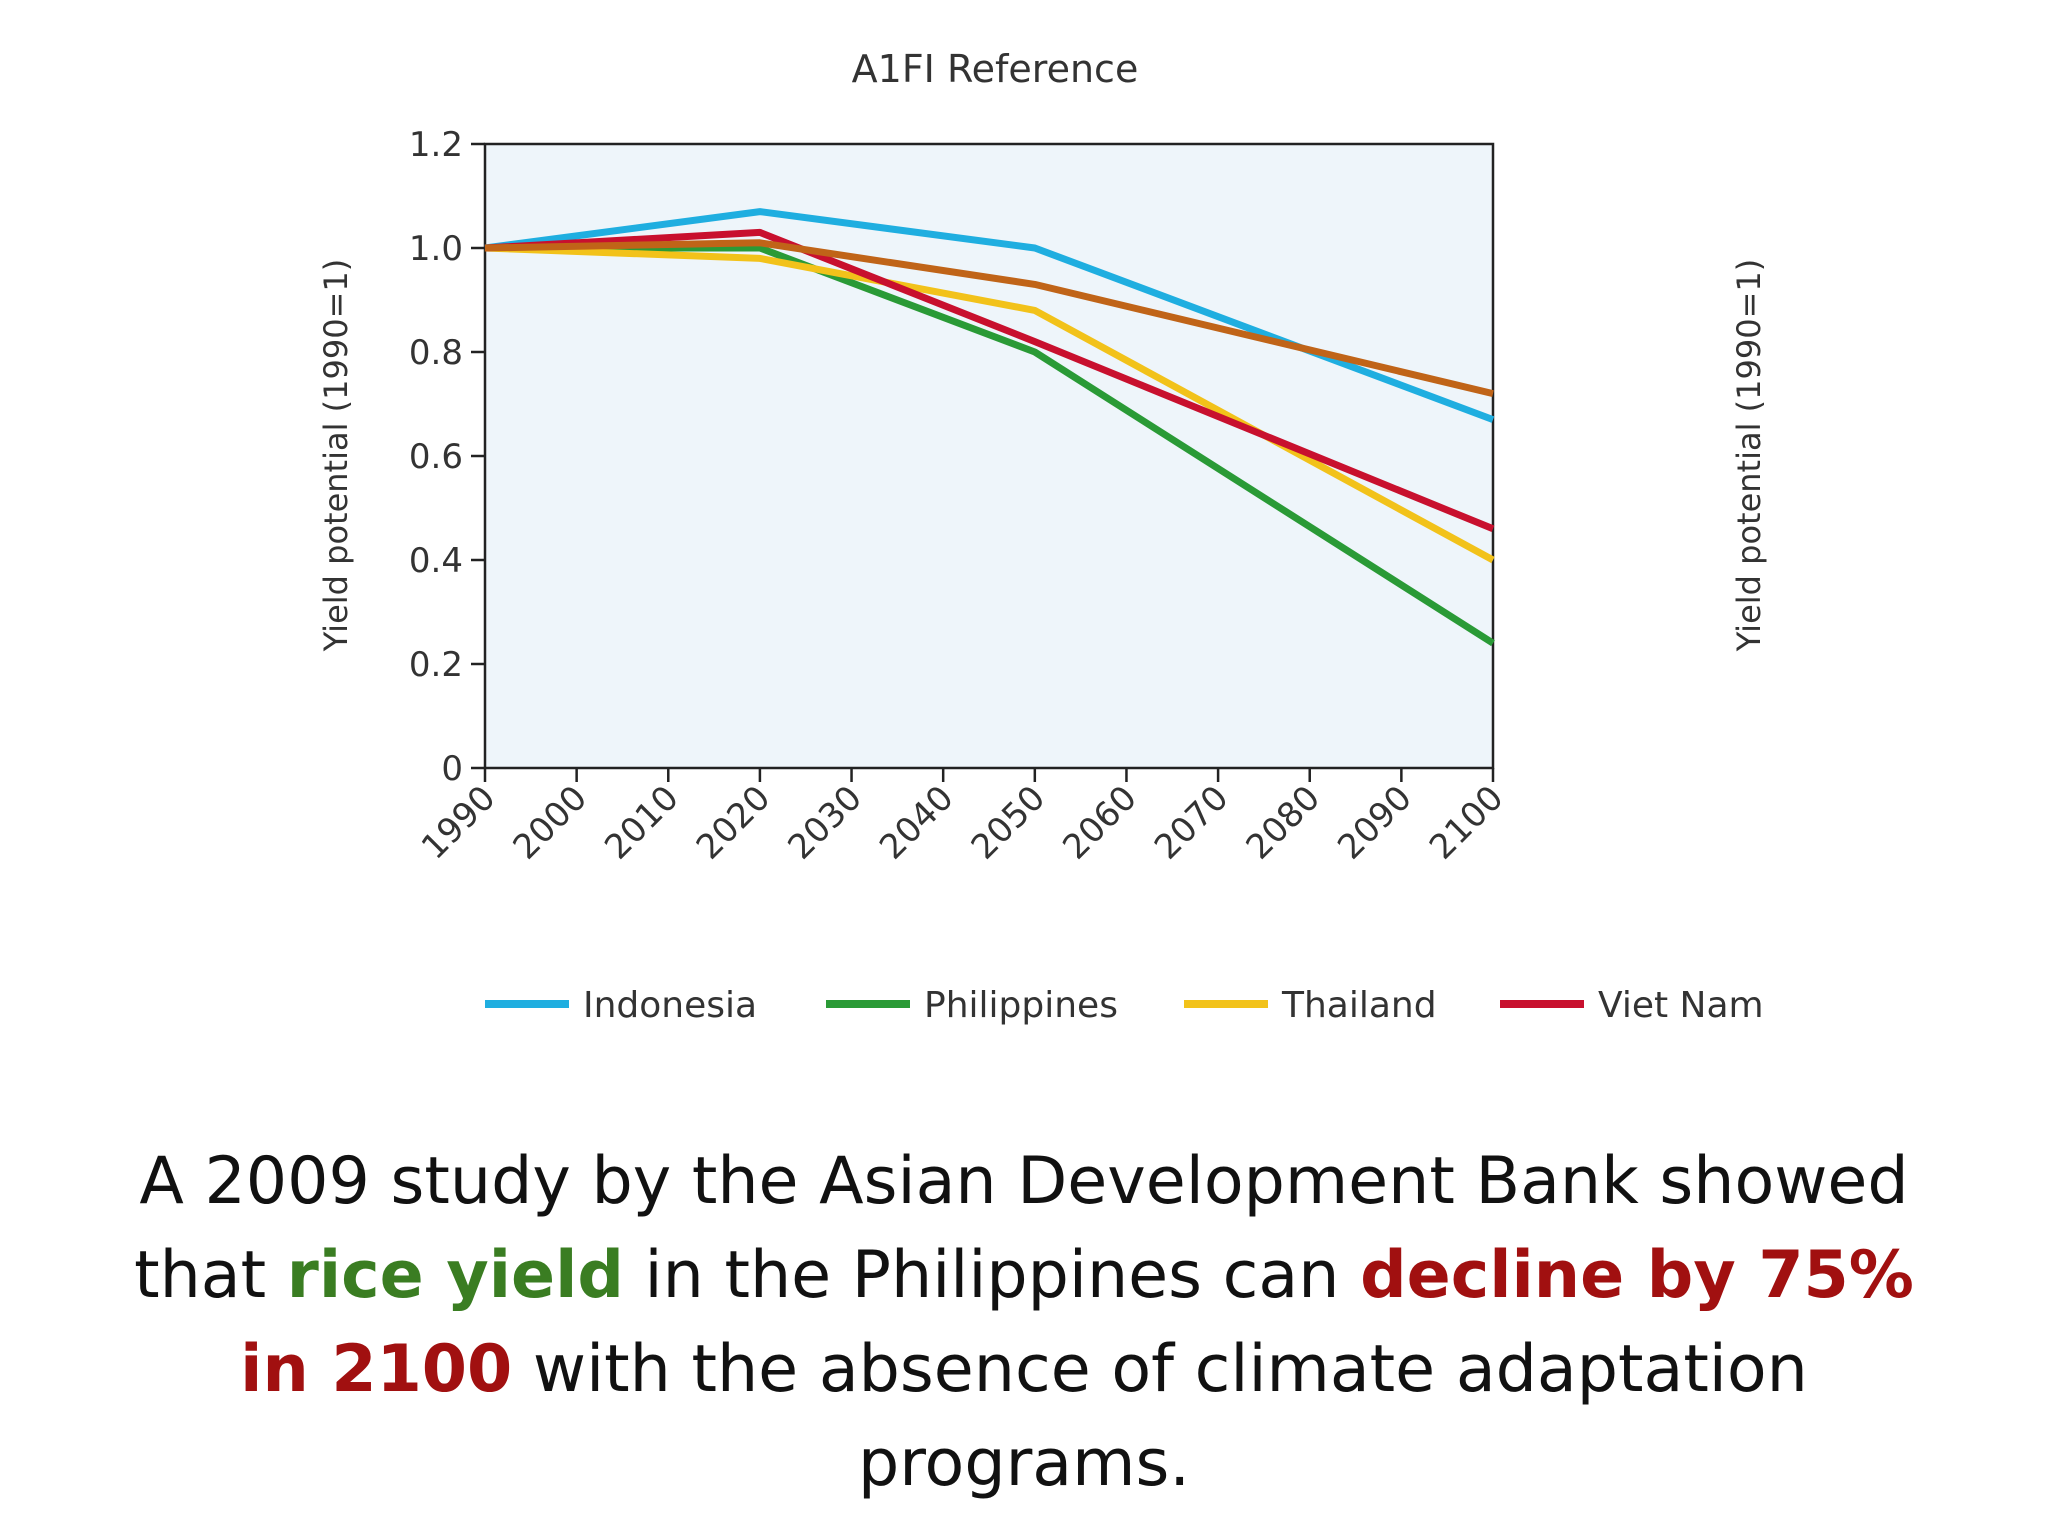  Describe the element at coordinates (455, 1275) in the screenshot. I see `caption-highlight-rice-yield: rice yield` at that location.